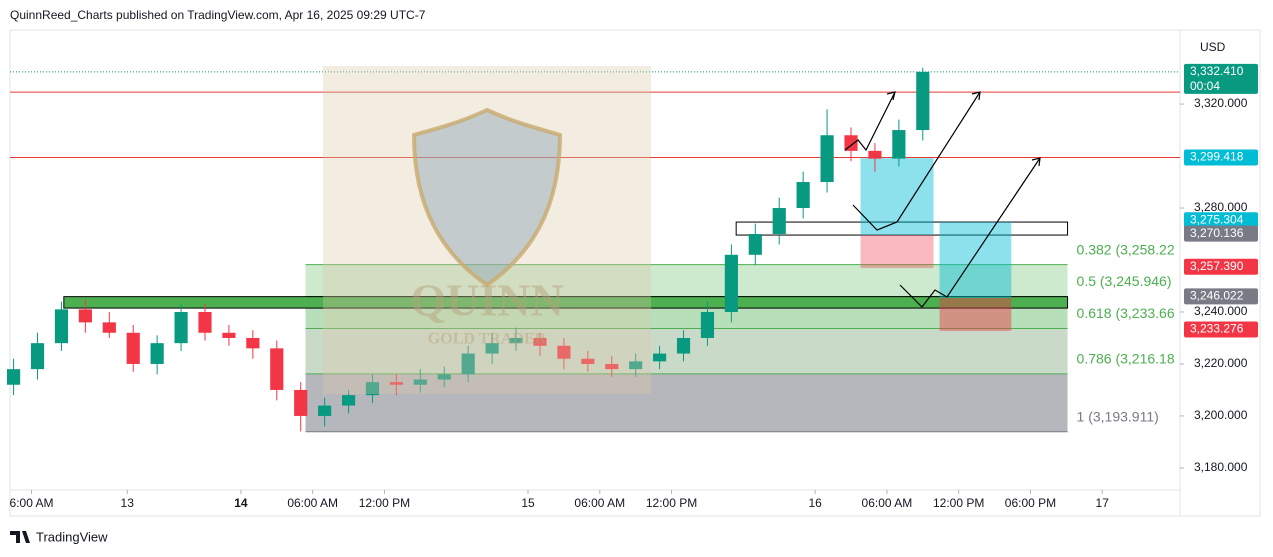 This screenshot has width=1273, height=557. What do you see at coordinates (1217, 329) in the screenshot?
I see `price-tag-label: 3,233.276` at bounding box center [1217, 329].